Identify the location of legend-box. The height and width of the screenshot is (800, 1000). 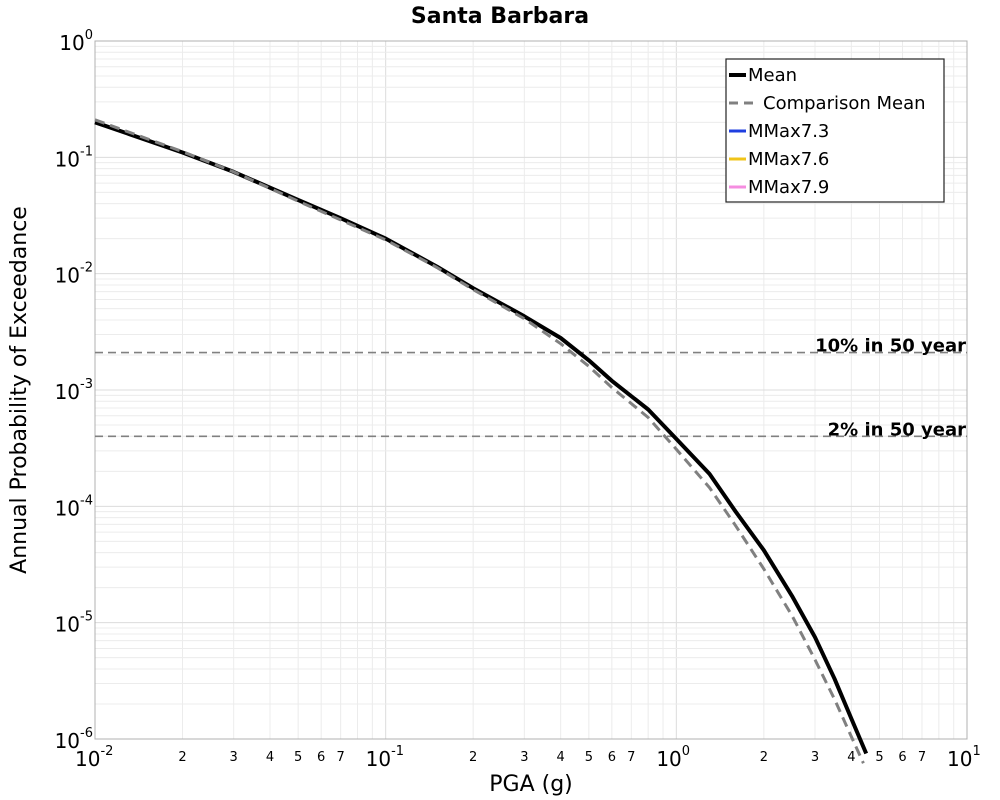
(835, 130).